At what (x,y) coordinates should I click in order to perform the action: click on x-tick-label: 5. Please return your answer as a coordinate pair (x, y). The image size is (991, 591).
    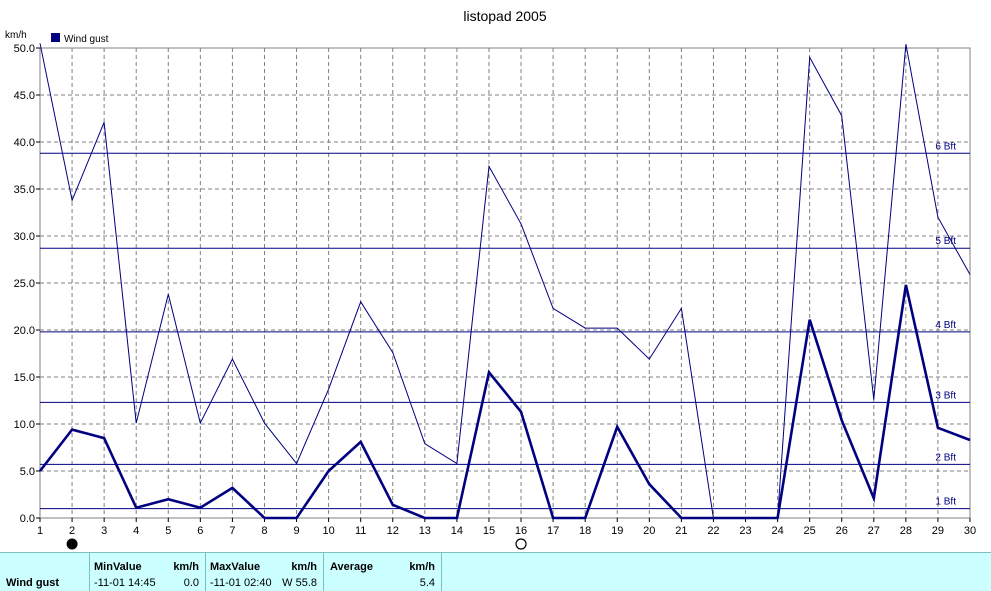
    Looking at the image, I should click on (168, 531).